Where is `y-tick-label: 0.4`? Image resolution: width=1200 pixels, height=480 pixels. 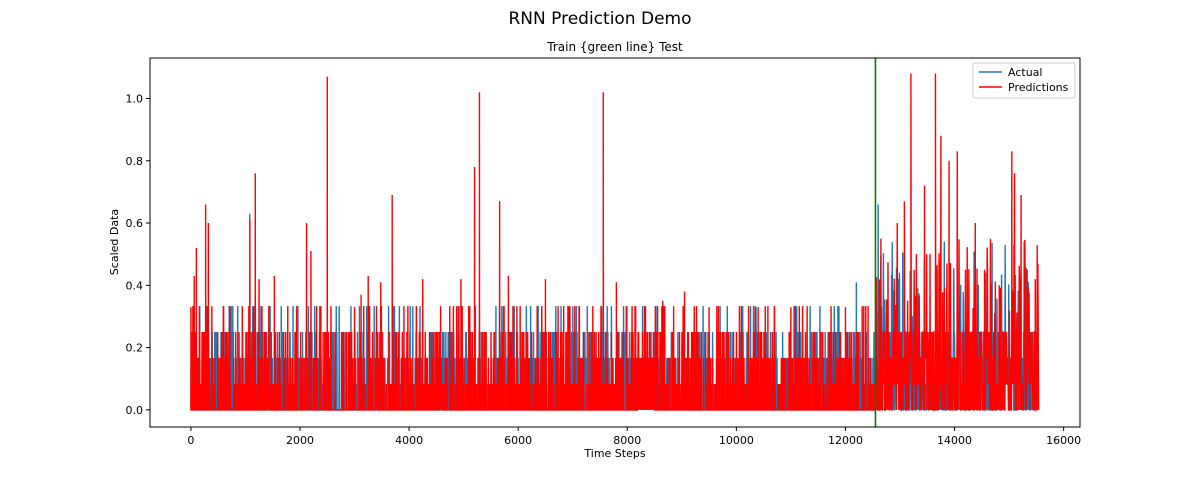
y-tick-label: 0.4 is located at coordinates (135, 285).